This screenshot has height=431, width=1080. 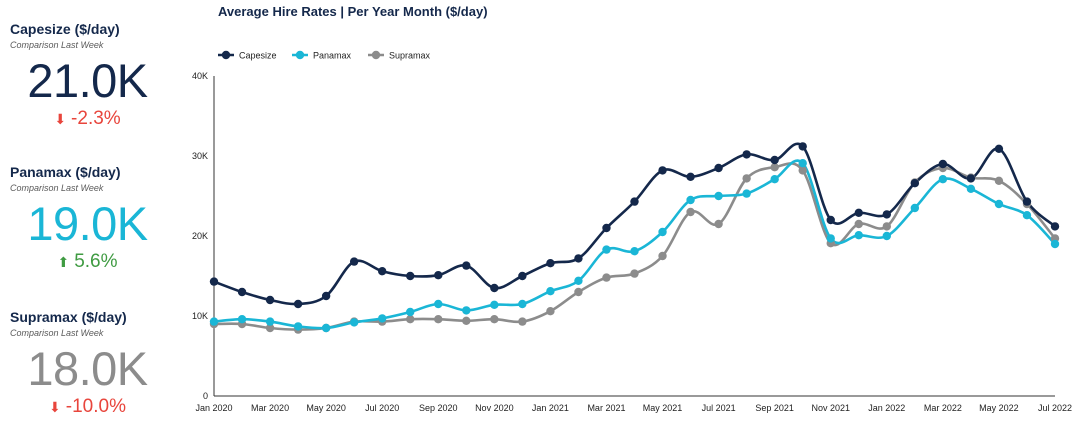 What do you see at coordinates (999, 408) in the screenshot?
I see `x-tick-label: May 2022` at bounding box center [999, 408].